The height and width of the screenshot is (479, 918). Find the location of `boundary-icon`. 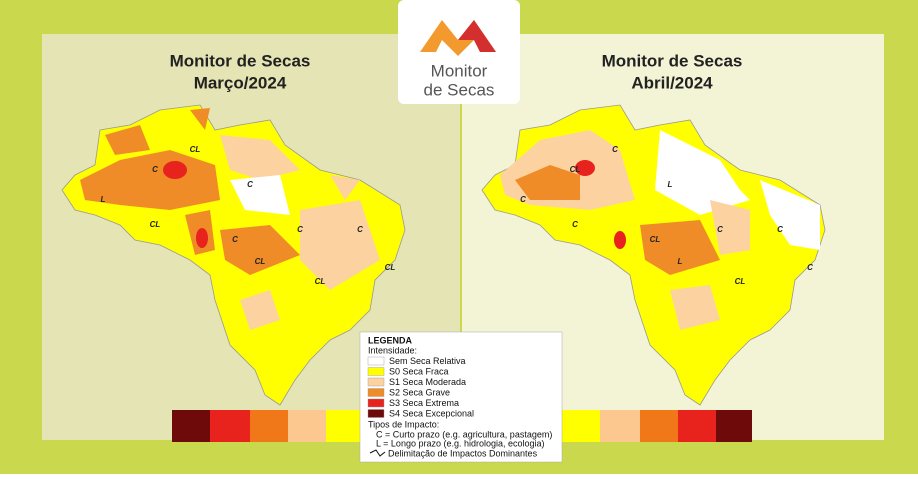

boundary-icon is located at coordinates (377, 453).